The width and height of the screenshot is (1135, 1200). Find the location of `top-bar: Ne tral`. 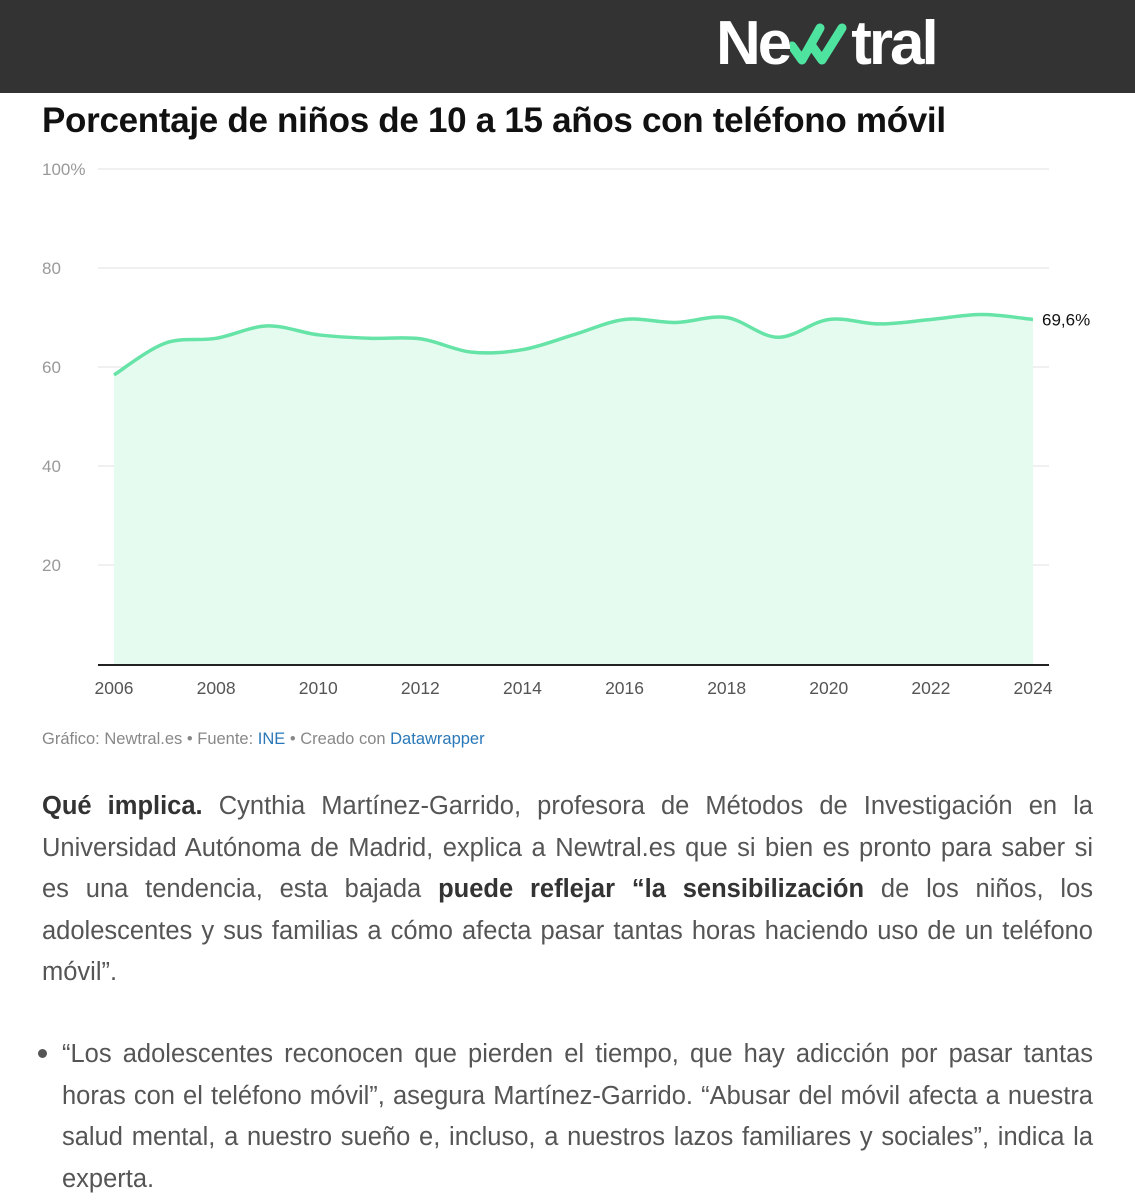

top-bar: Ne tral is located at coordinates (567, 46).